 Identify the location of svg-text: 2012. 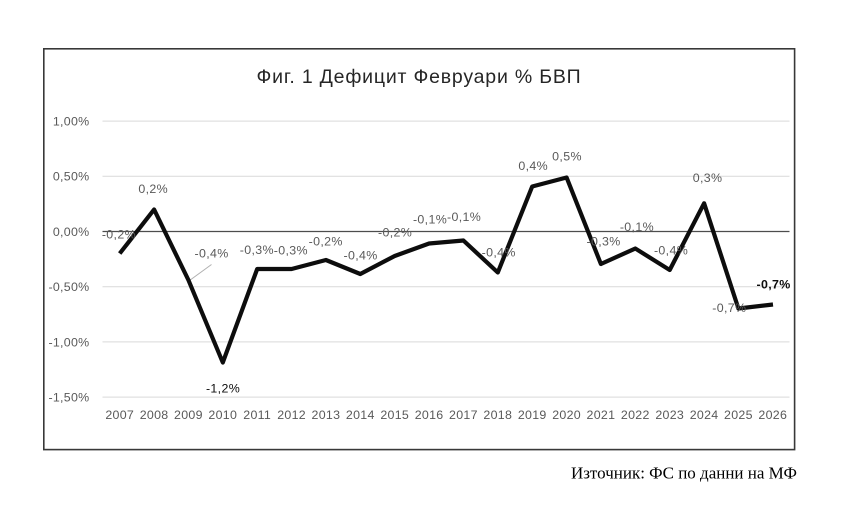
(291, 415).